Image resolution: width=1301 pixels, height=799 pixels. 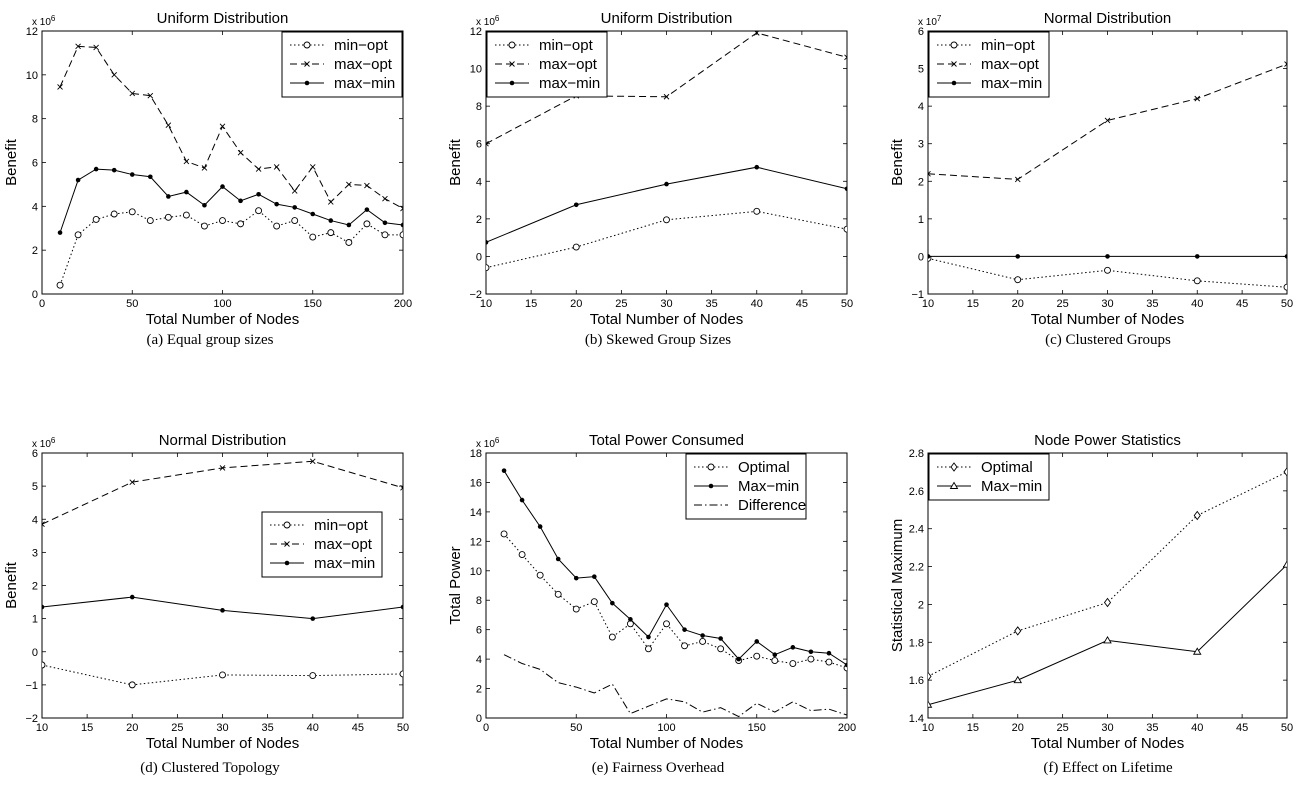 I want to click on y-tick-label: 18, so click(x=476, y=454).